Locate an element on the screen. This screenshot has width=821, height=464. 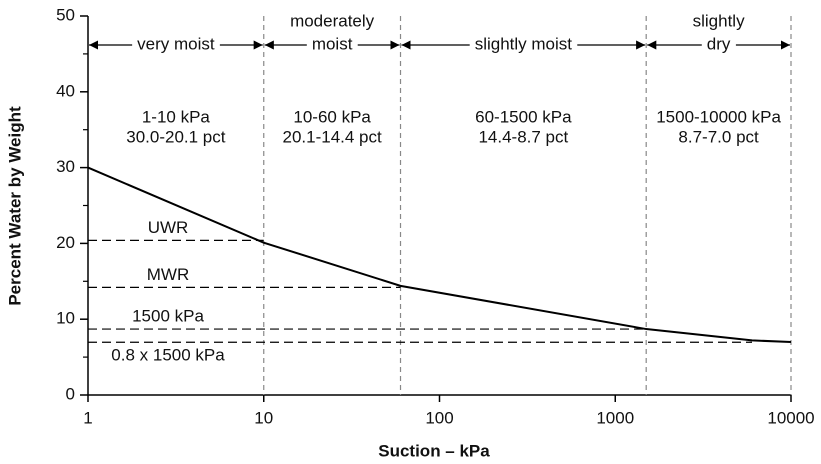
zone-pct: 20.1-14.4 pct is located at coordinates (333, 136).